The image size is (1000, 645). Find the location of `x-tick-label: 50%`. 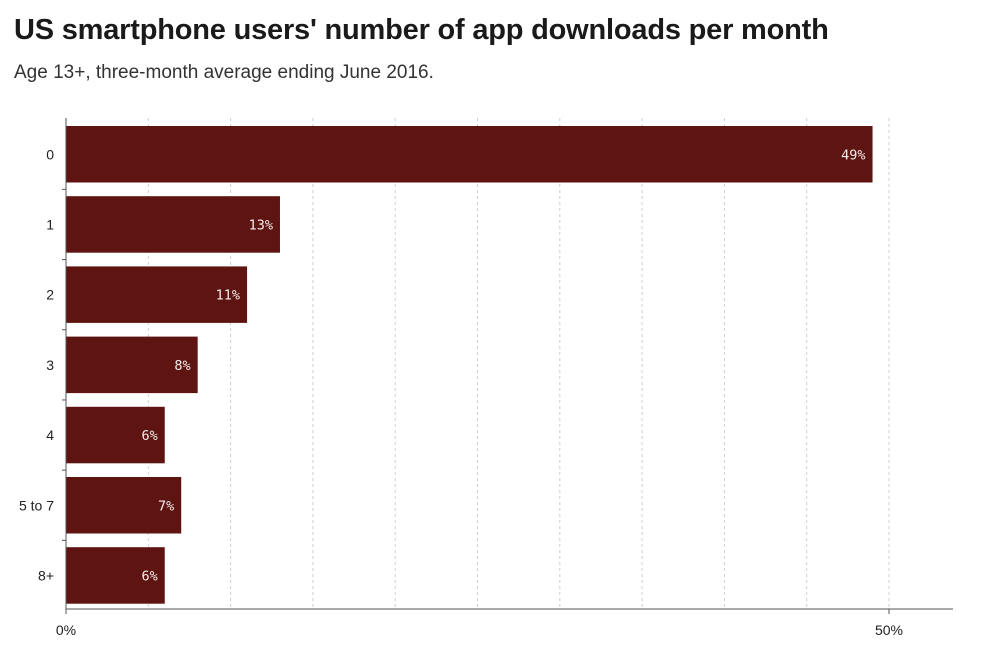

x-tick-label: 50% is located at coordinates (889, 630).